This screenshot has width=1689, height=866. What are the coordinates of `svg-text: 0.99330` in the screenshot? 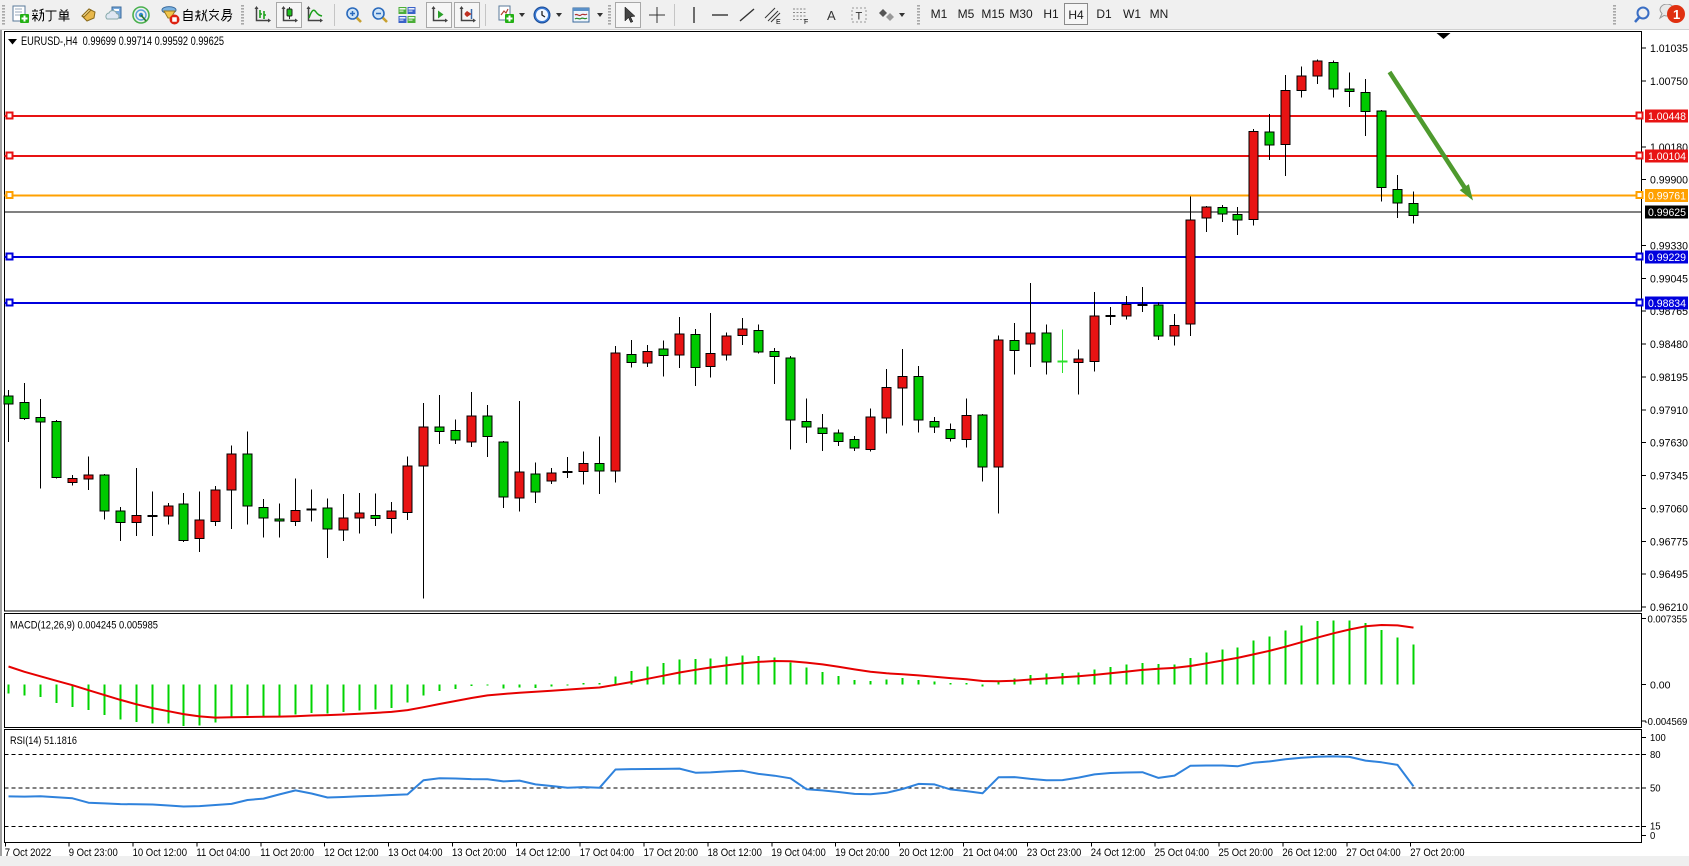 It's located at (1669, 247).